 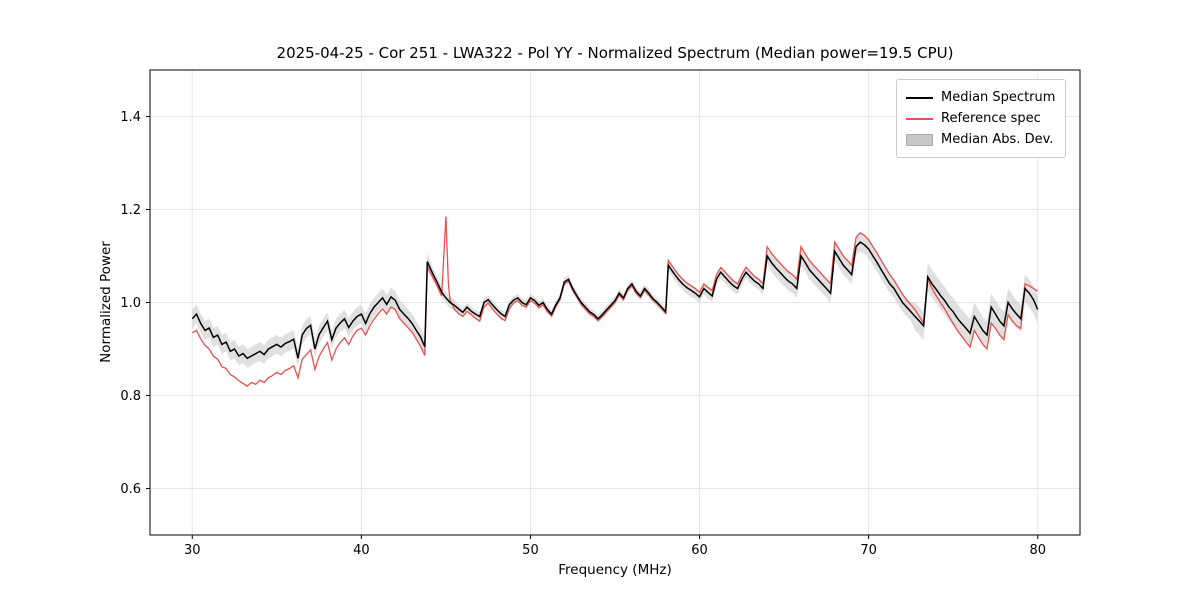 What do you see at coordinates (615, 570) in the screenshot?
I see `x-axis-label: Frequency (MHz)` at bounding box center [615, 570].